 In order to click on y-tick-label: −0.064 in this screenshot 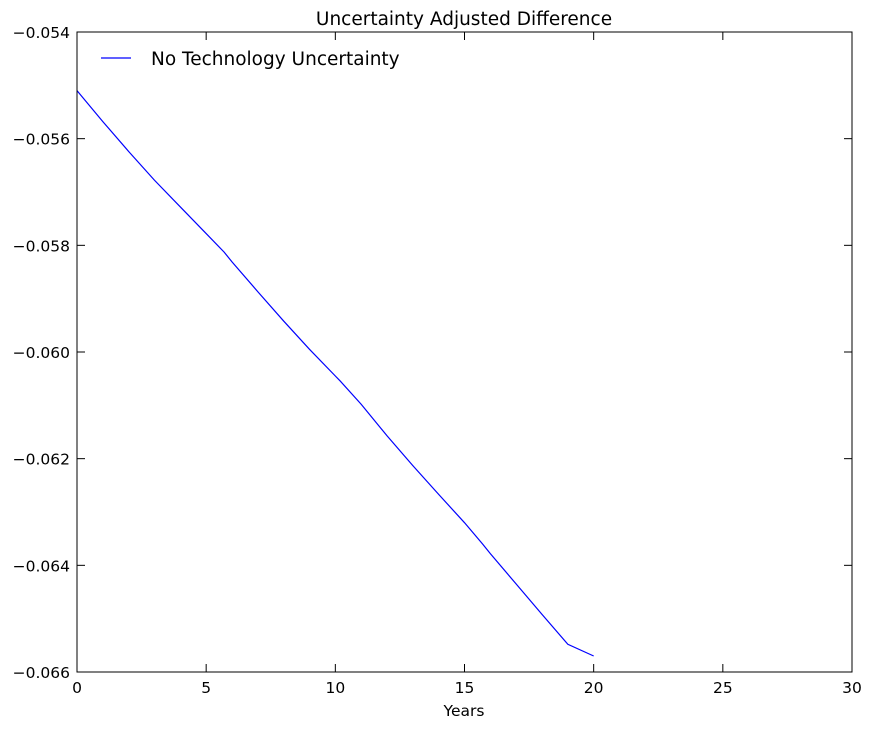, I will do `click(41, 566)`.